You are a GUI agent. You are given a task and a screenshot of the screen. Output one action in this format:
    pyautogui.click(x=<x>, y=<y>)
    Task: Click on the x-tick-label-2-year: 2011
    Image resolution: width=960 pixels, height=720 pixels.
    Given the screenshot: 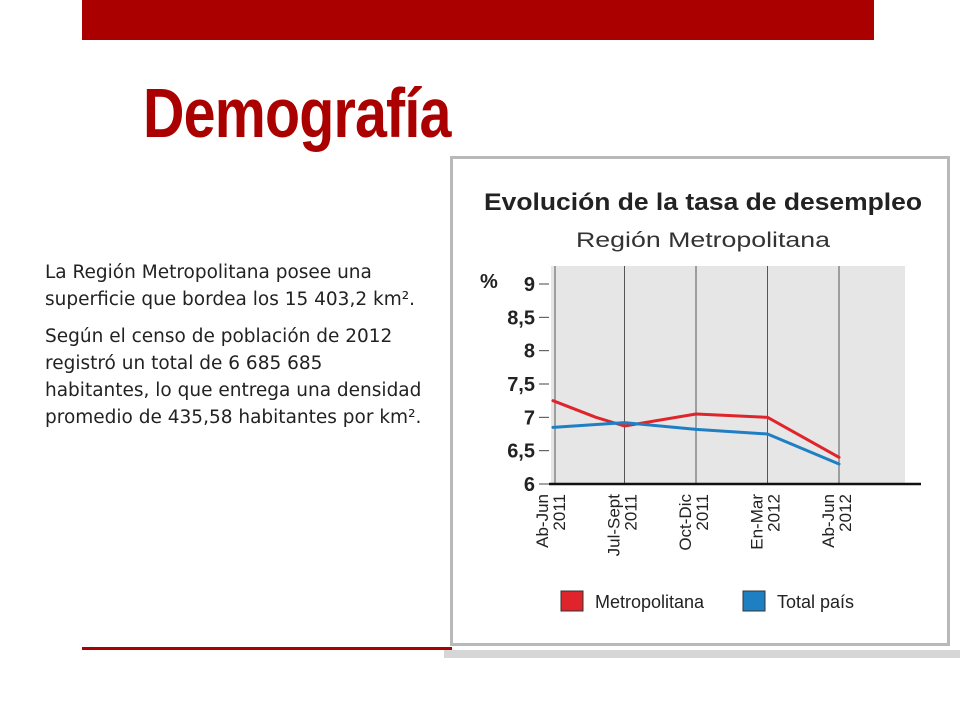 What is the action you would take?
    pyautogui.click(x=702, y=512)
    